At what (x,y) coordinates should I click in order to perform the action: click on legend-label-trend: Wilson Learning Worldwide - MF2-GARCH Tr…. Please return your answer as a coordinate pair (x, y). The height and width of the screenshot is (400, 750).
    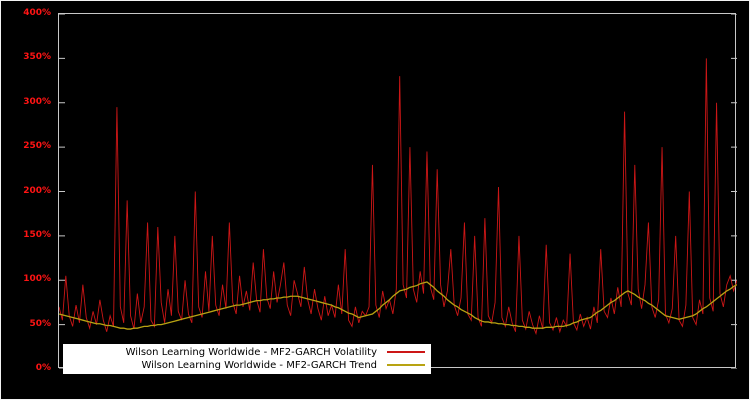
    Looking at the image, I should click on (259, 365).